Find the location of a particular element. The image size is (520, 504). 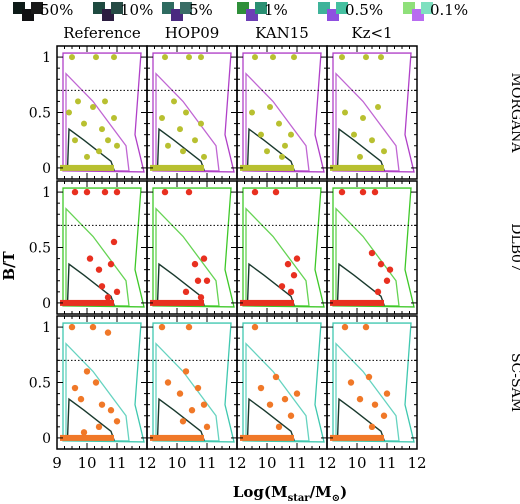

panel: 10 11 12 is located at coordinates (196, 393).